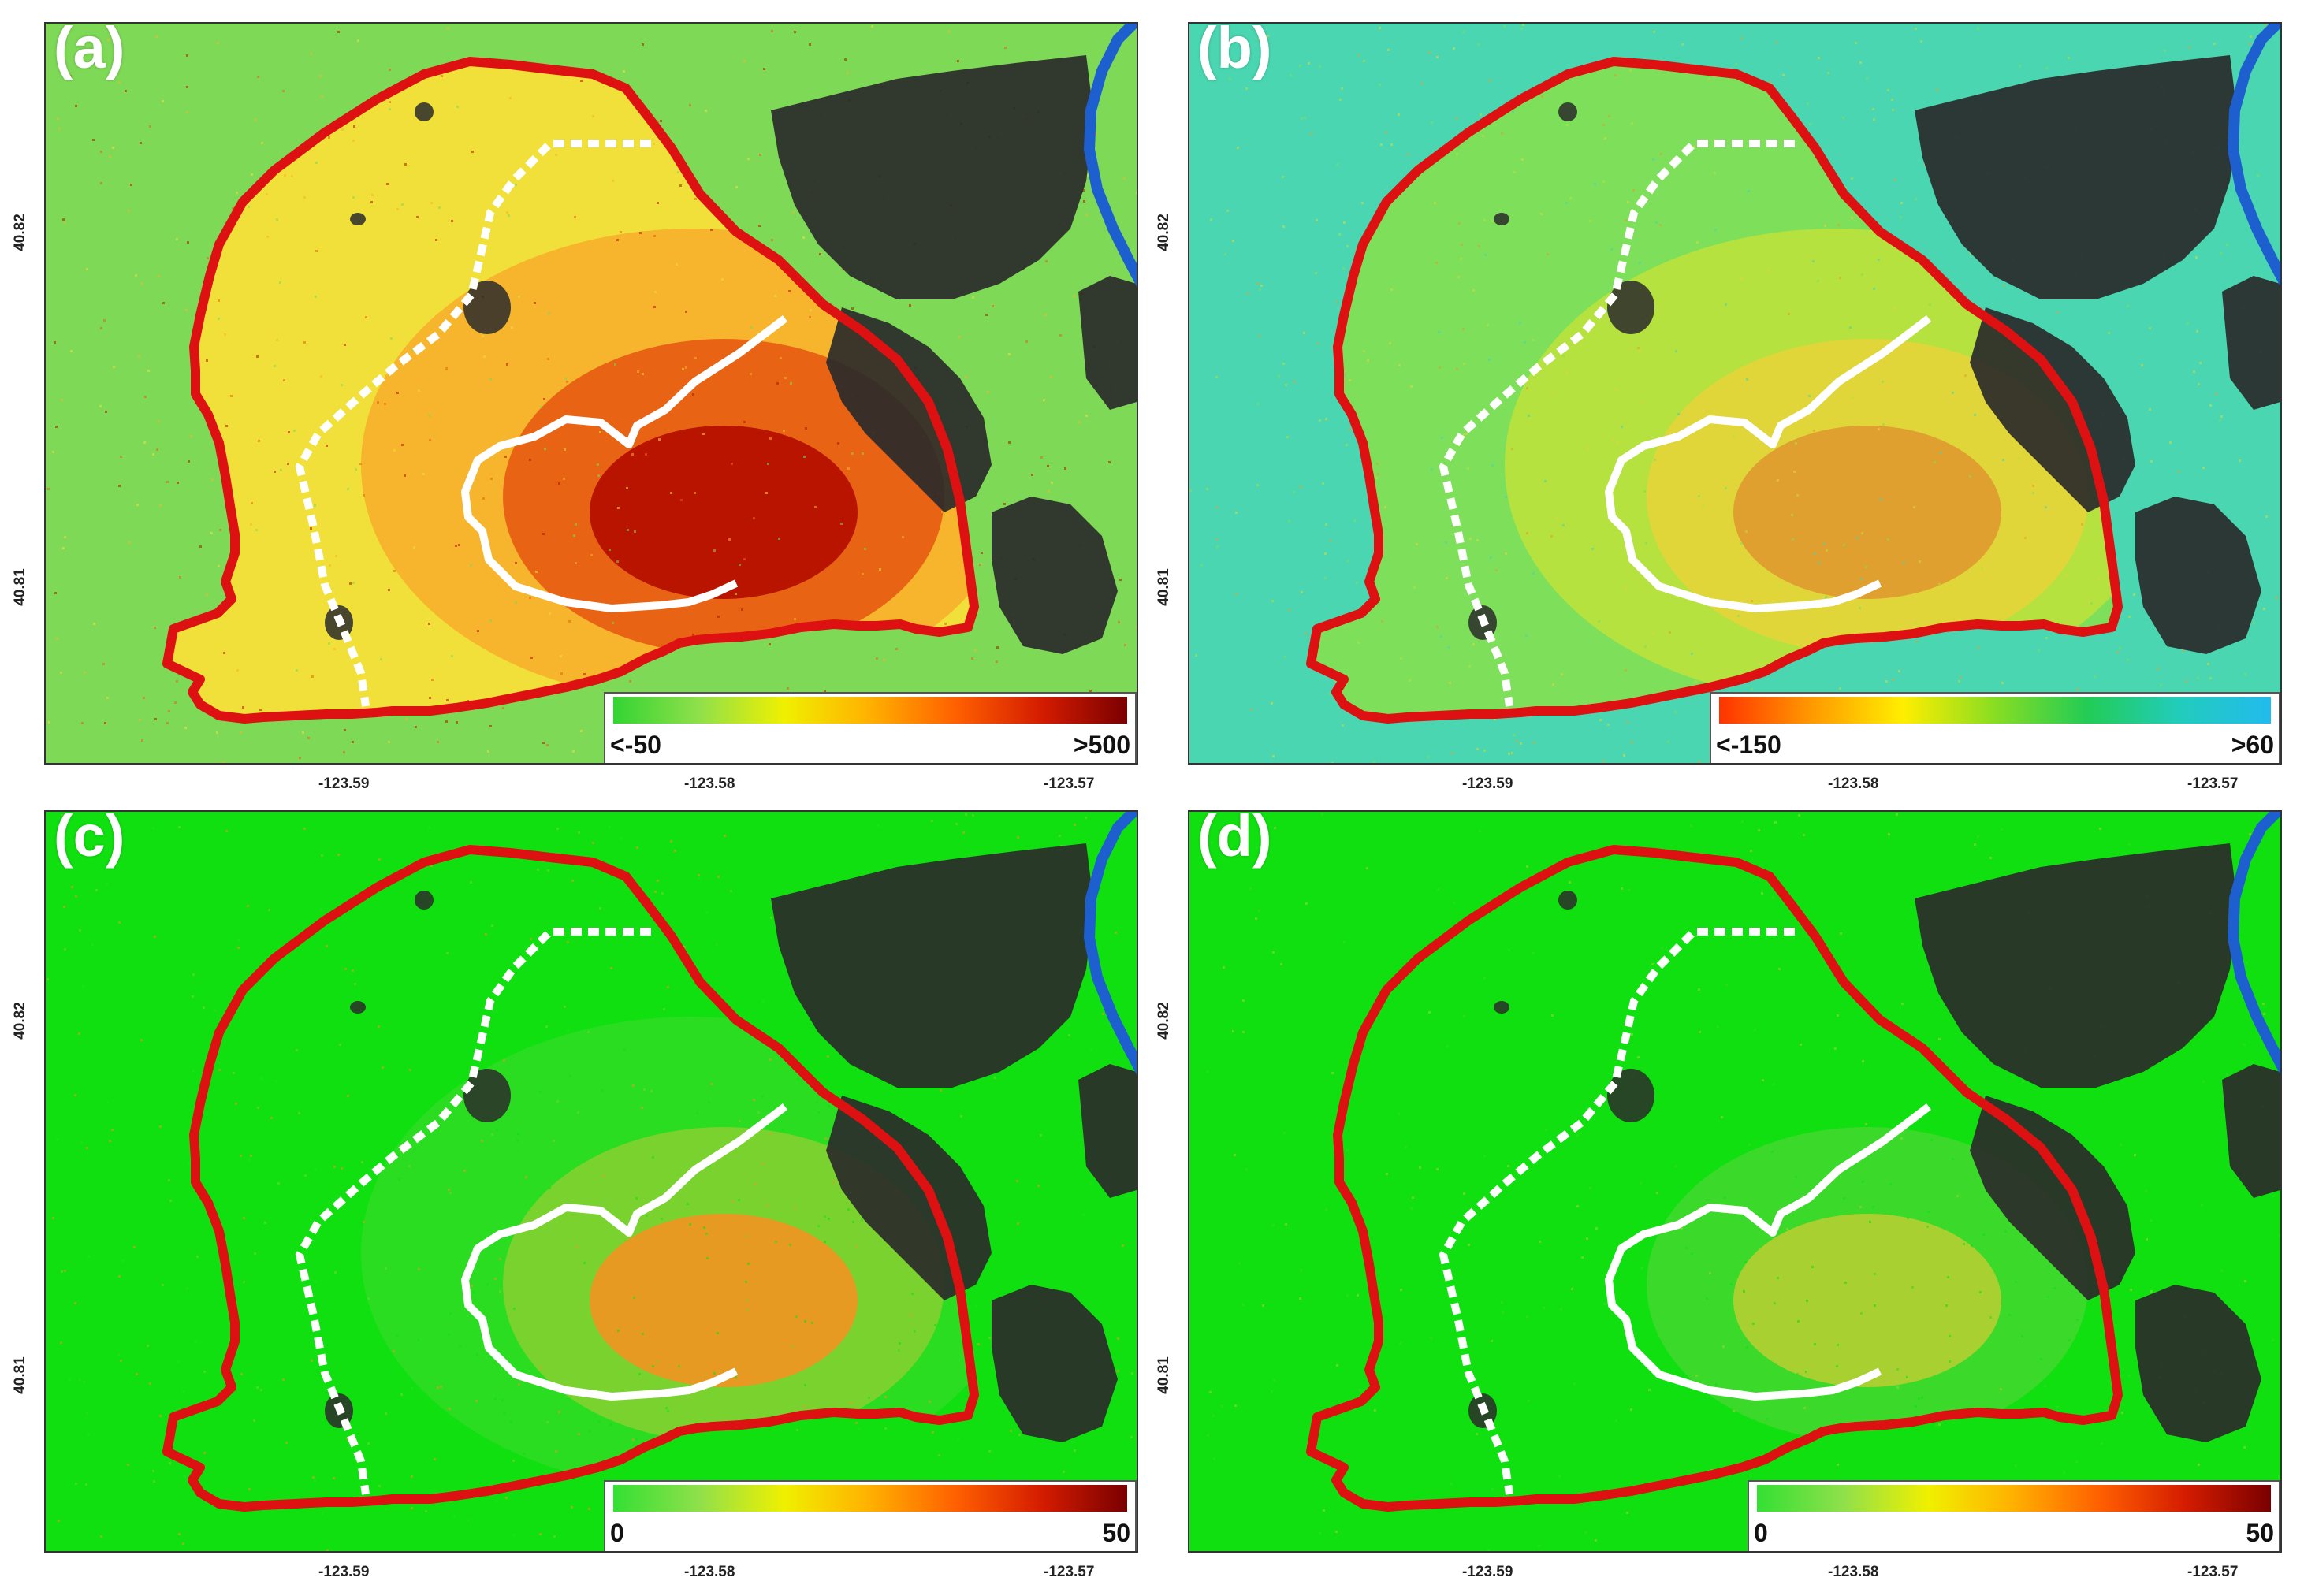 The height and width of the screenshot is (1596, 2304). I want to click on colorbar-min-label: <-150, so click(1748, 745).